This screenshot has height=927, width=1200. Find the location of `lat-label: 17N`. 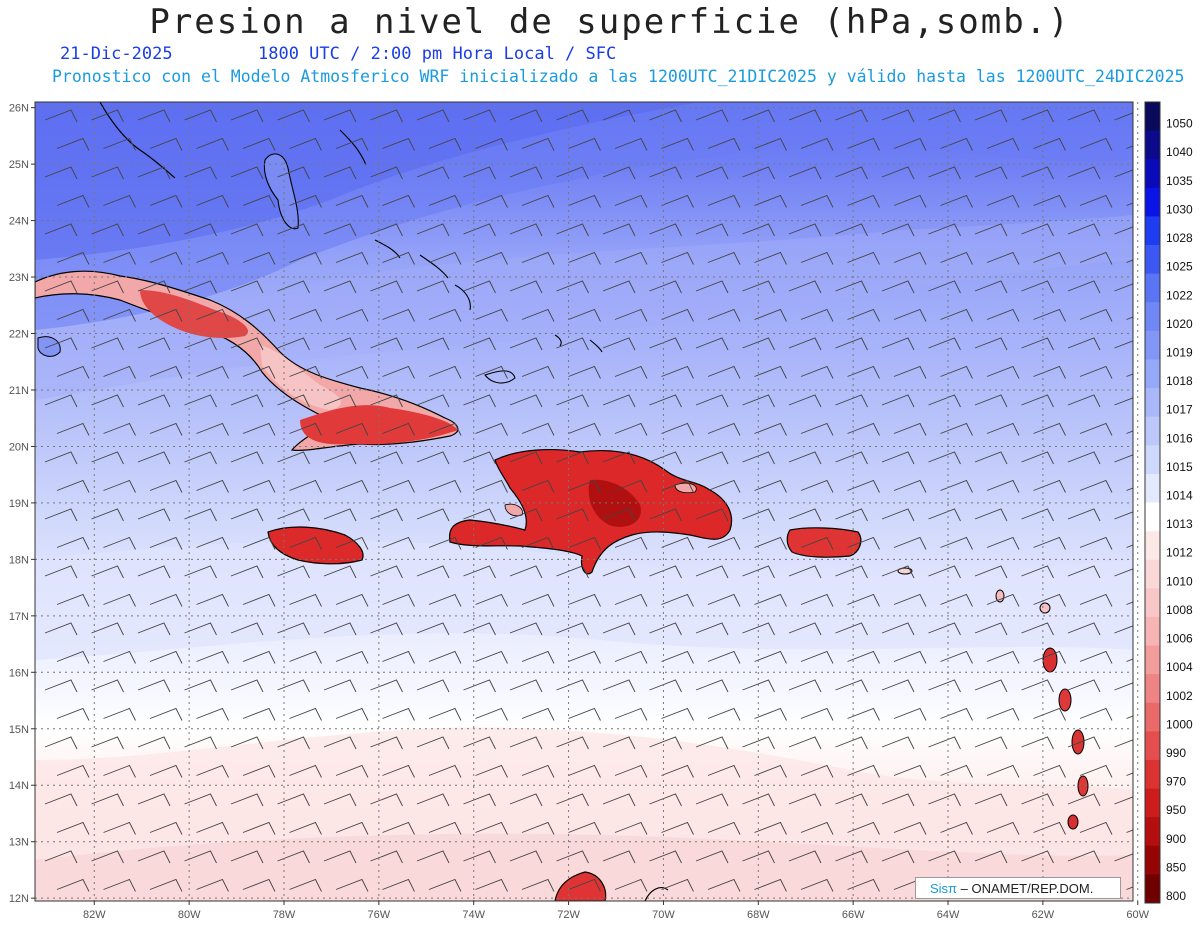

lat-label: 17N is located at coordinates (19, 617).